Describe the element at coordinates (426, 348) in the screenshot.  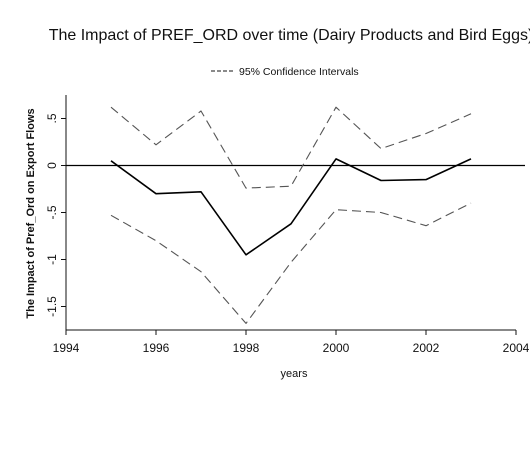
I see `x-tick-label-2002: 2002` at that location.